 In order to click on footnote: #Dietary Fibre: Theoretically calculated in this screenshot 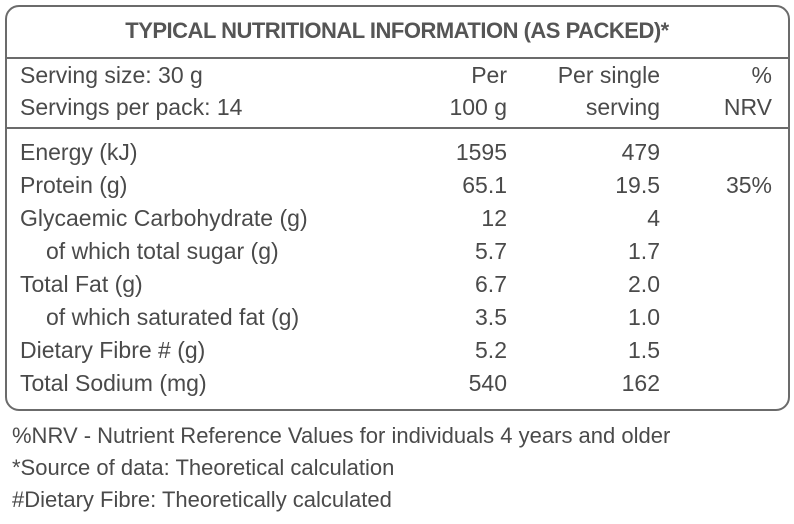, I will do `click(202, 499)`.